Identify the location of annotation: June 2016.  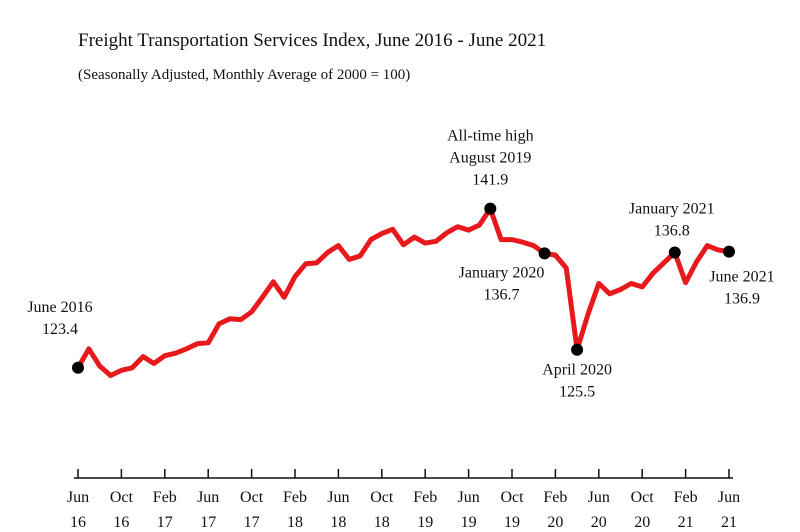
(59, 307).